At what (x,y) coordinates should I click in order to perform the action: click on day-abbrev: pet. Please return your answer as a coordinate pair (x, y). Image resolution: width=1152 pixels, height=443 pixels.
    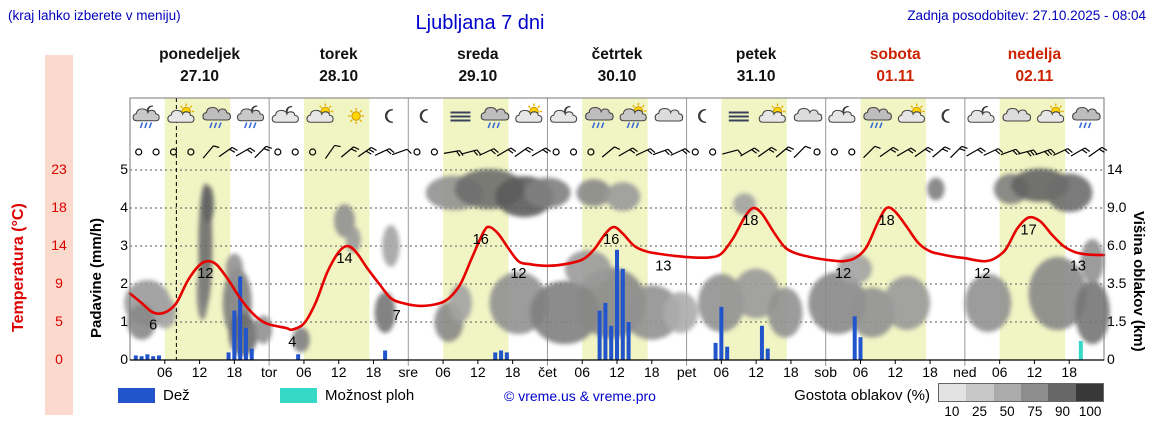
    Looking at the image, I should click on (686, 372).